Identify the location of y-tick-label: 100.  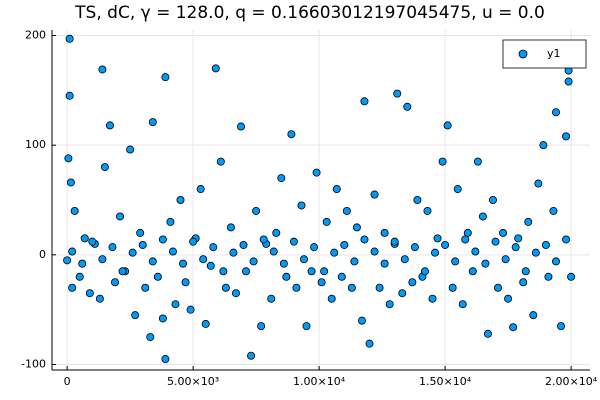
(35, 144).